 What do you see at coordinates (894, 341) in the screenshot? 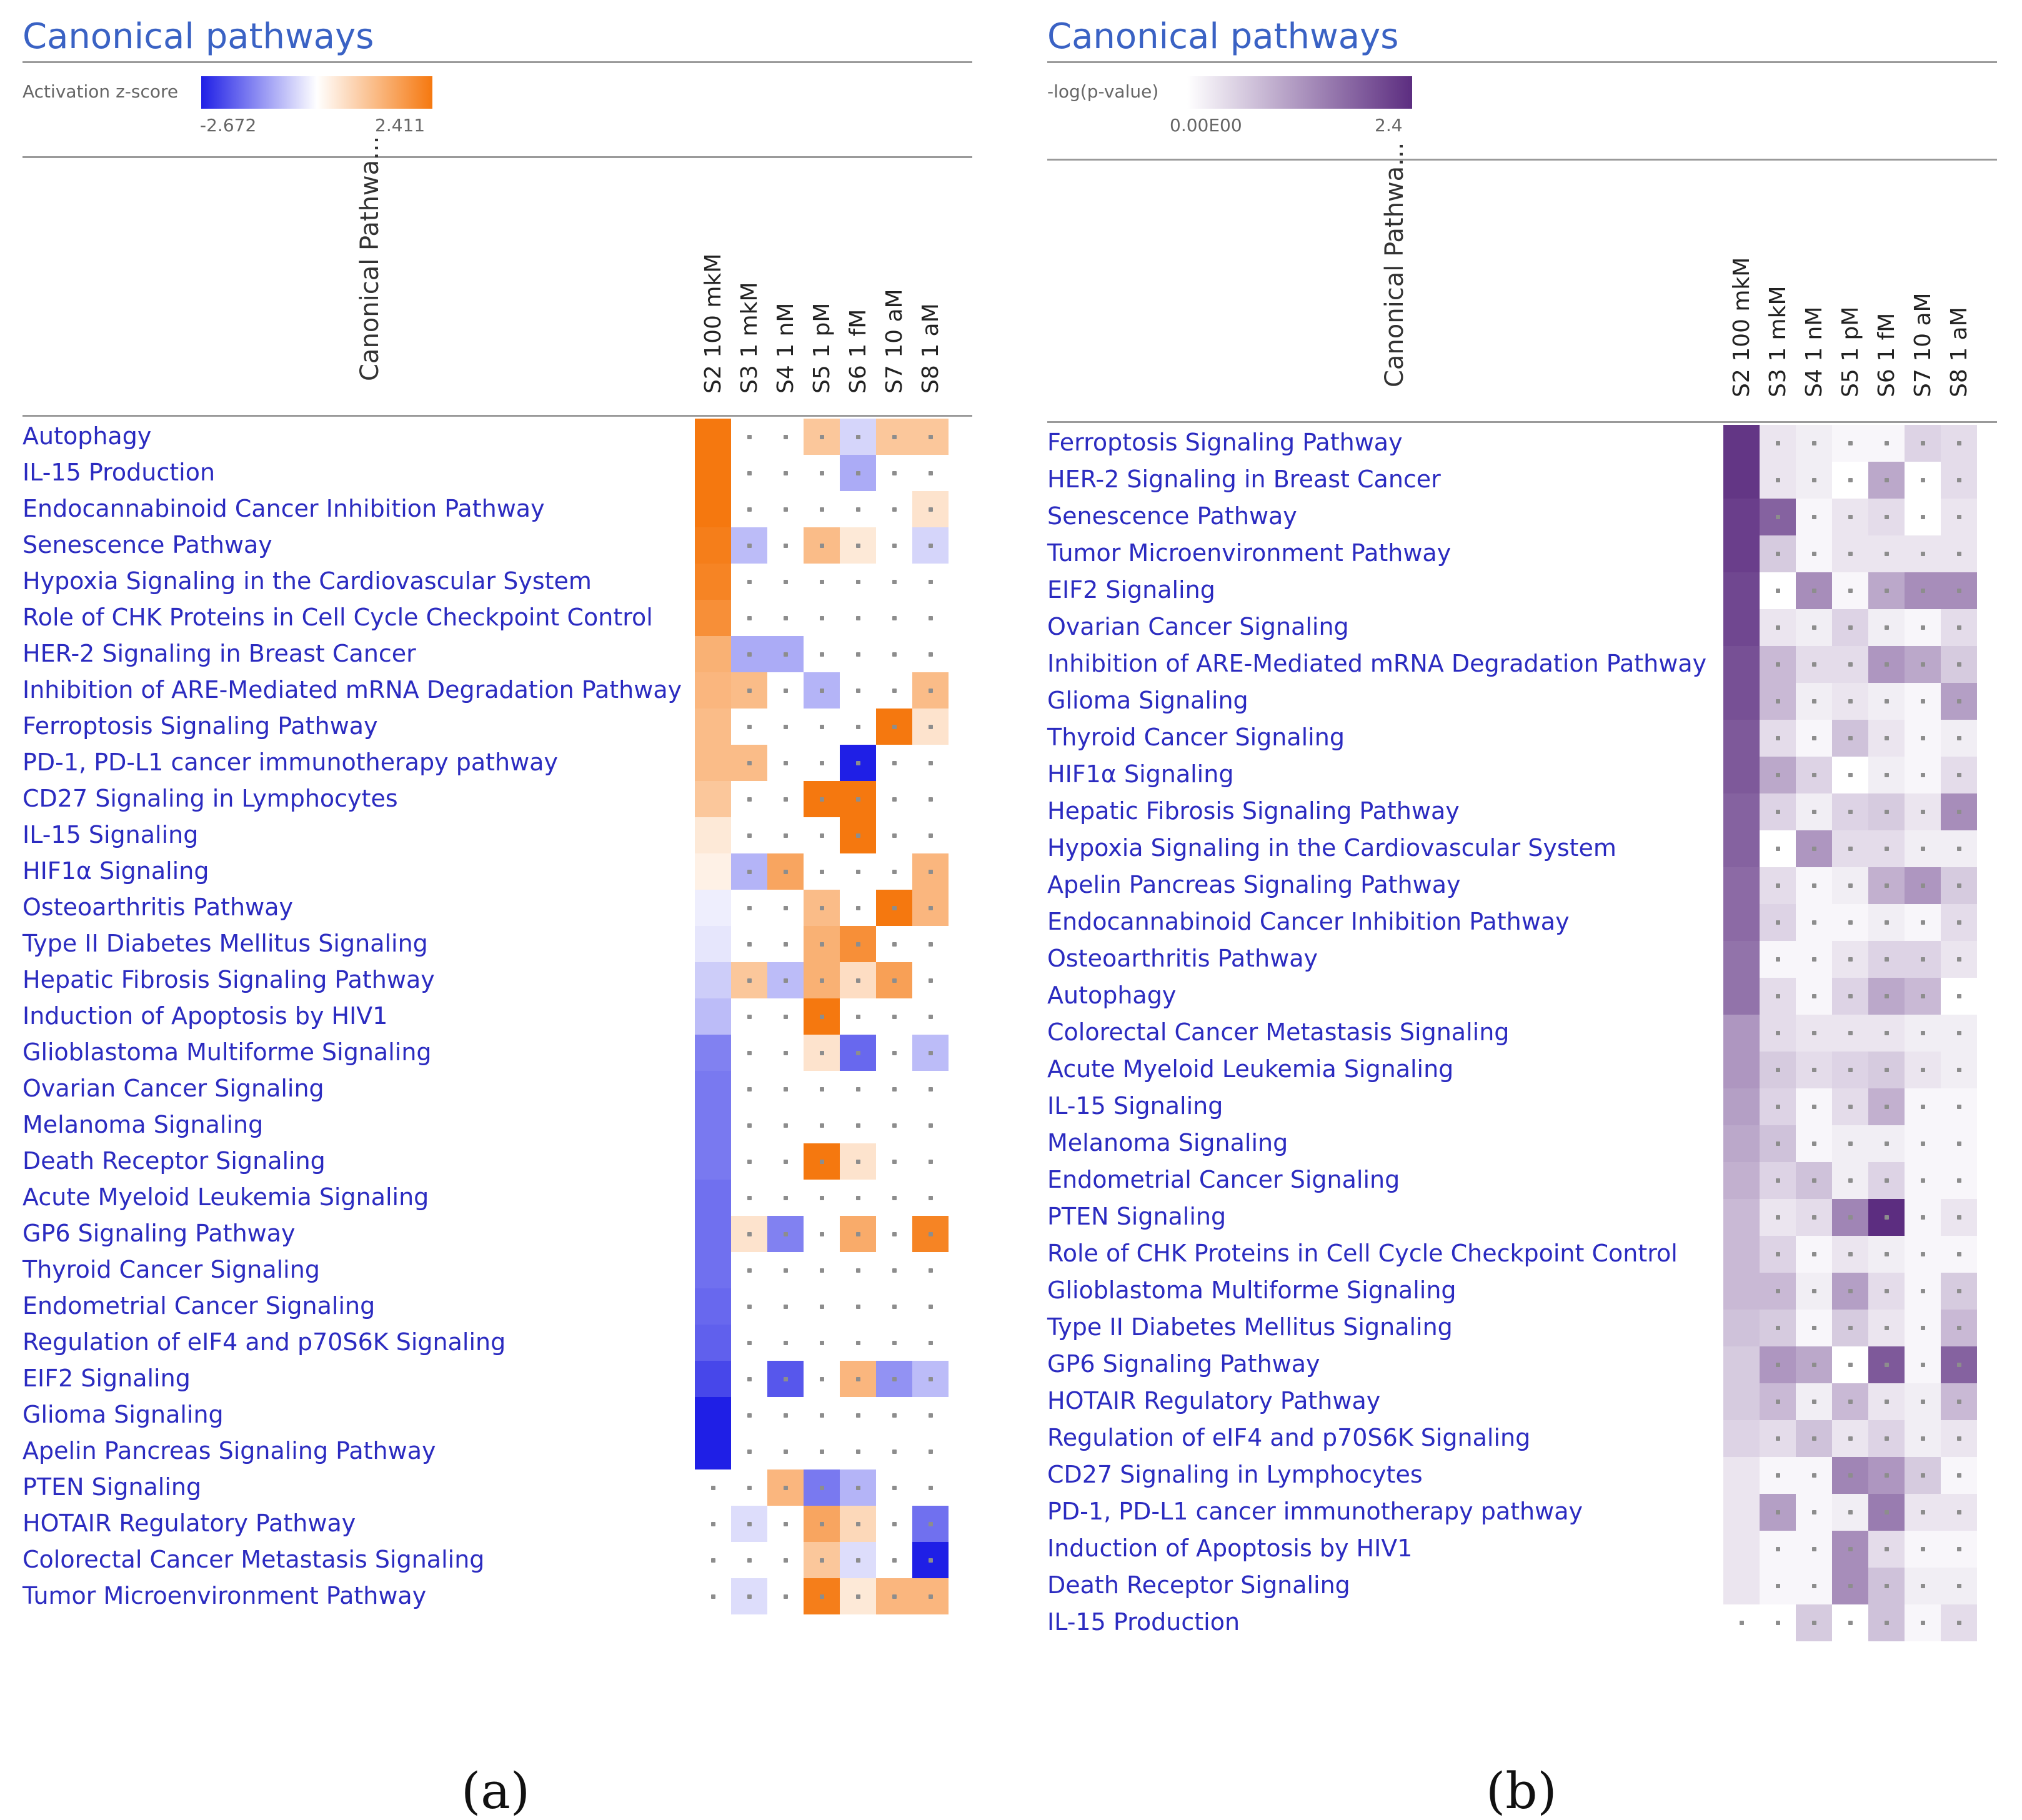
I see `column-header-label: S7 10 aM` at bounding box center [894, 341].